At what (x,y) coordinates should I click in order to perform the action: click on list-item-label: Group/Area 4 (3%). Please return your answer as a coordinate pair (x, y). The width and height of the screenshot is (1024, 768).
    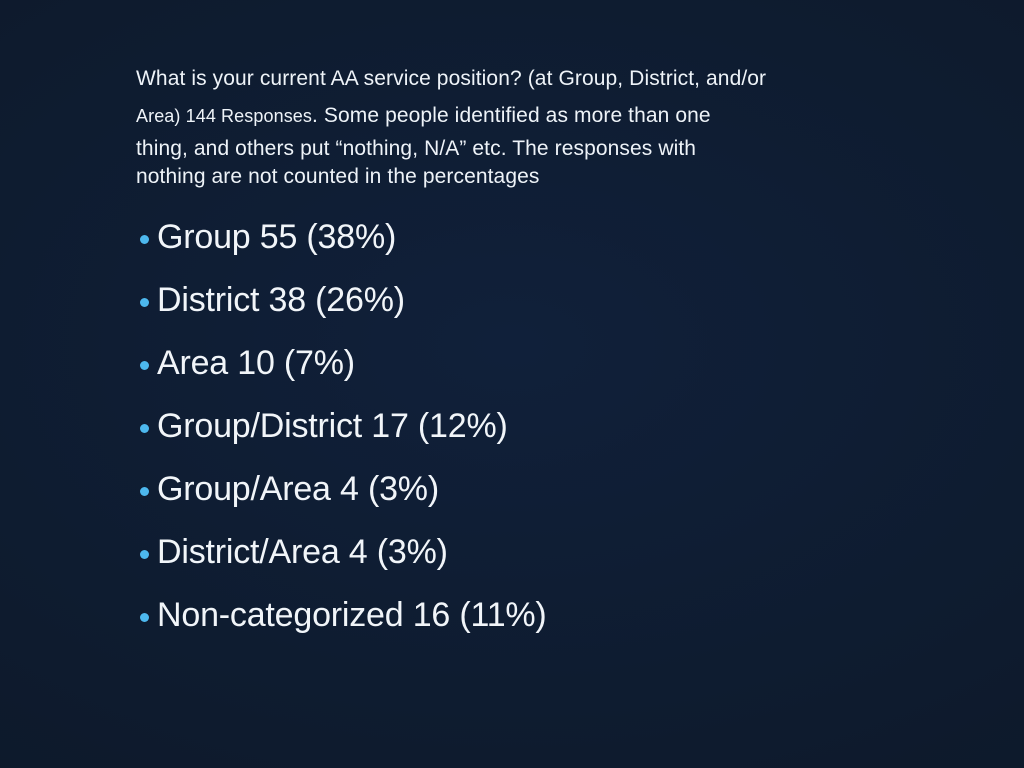
    Looking at the image, I should click on (298, 489).